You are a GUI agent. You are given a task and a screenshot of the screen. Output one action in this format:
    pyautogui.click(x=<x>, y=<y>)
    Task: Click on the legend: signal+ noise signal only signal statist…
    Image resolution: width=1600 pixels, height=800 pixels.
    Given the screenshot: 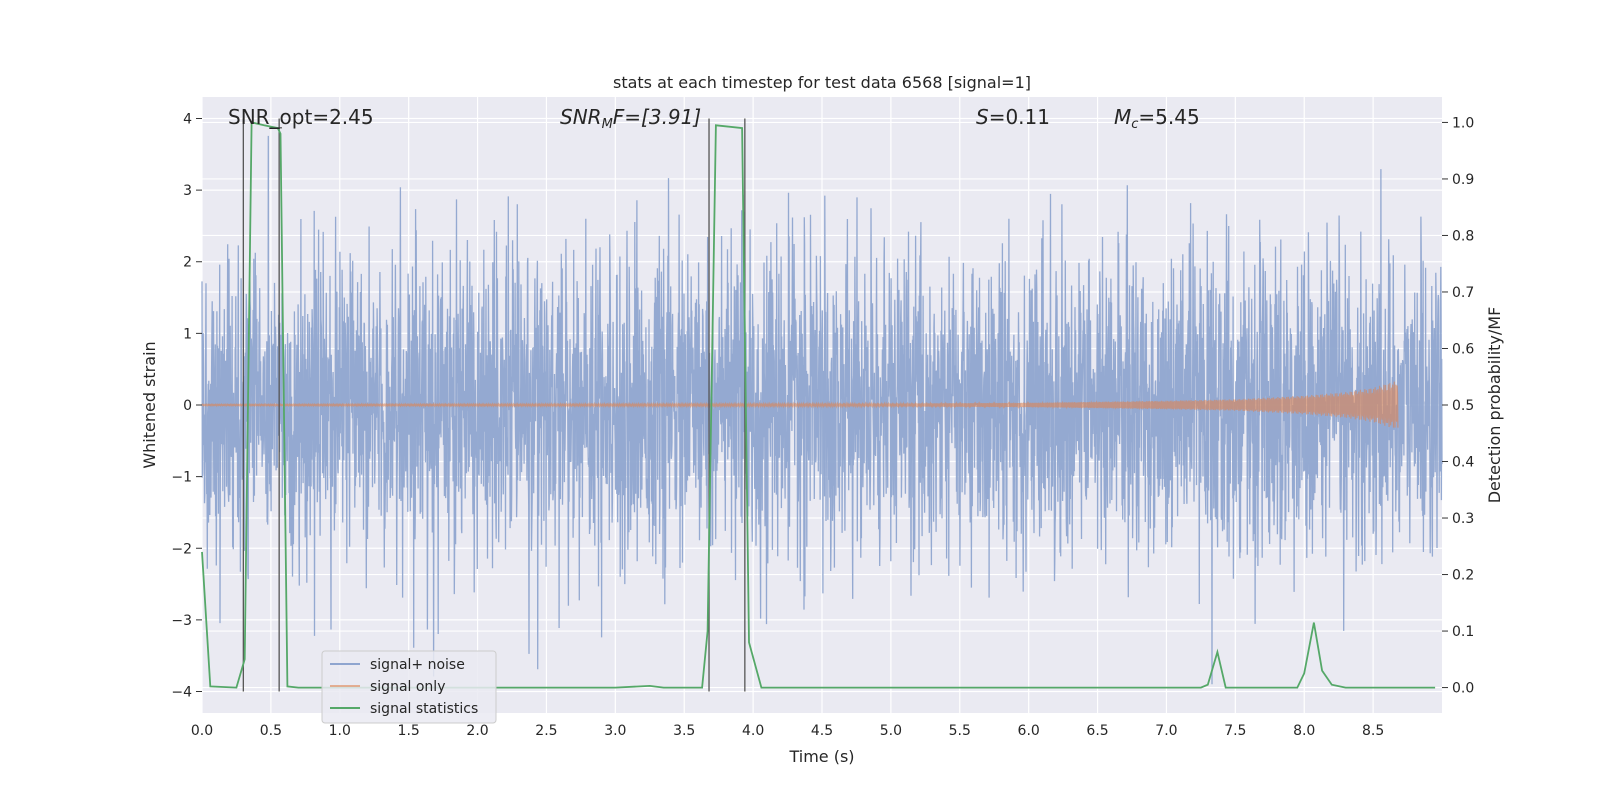 What is the action you would take?
    pyautogui.click(x=409, y=687)
    